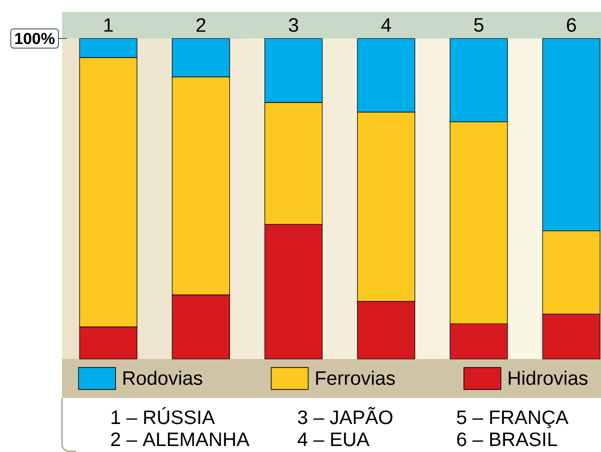 The height and width of the screenshot is (452, 601). Describe the element at coordinates (512, 419) in the screenshot. I see `text: 5 – FRANÇA` at that location.